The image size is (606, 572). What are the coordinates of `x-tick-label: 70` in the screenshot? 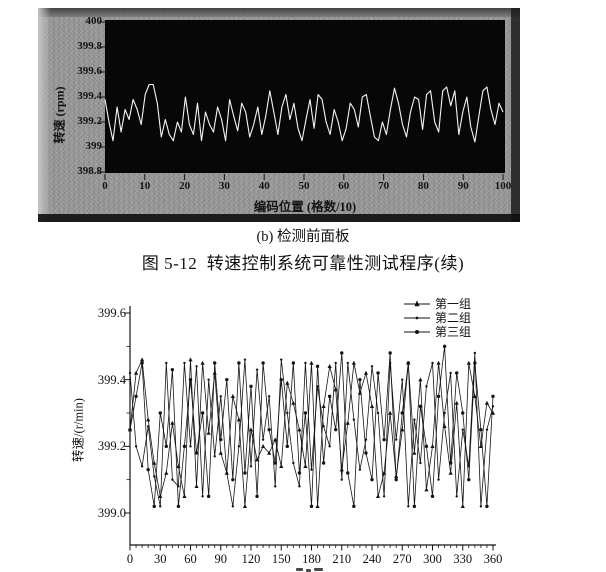 It's located at (384, 186).